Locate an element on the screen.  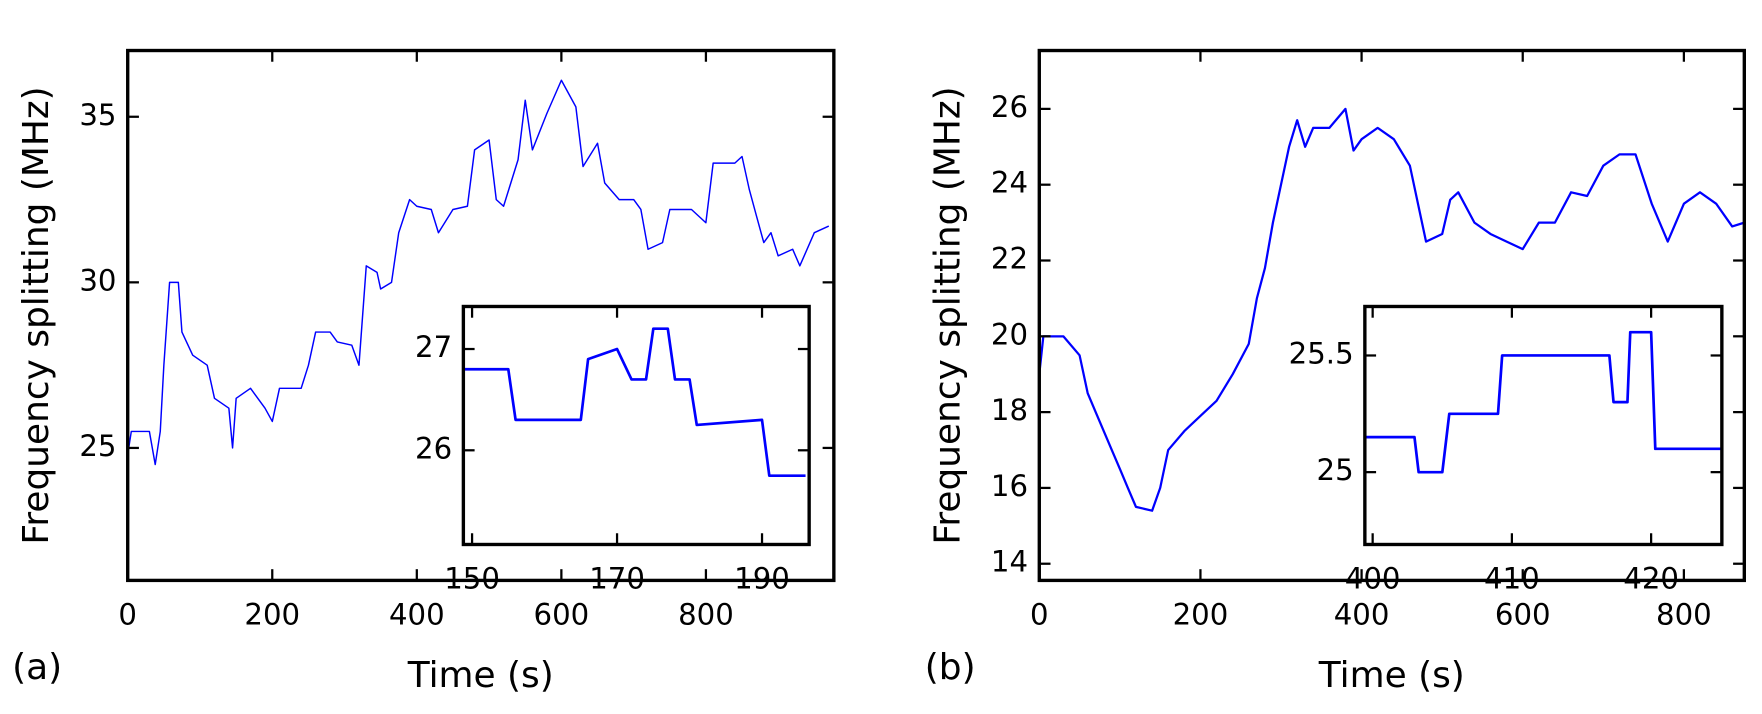
y-tick-label: 22 is located at coordinates (1009, 259).